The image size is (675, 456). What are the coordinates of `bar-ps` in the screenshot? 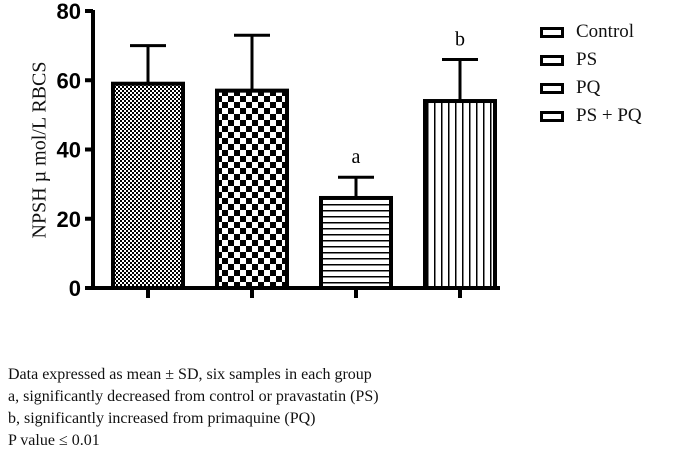 It's located at (252, 189).